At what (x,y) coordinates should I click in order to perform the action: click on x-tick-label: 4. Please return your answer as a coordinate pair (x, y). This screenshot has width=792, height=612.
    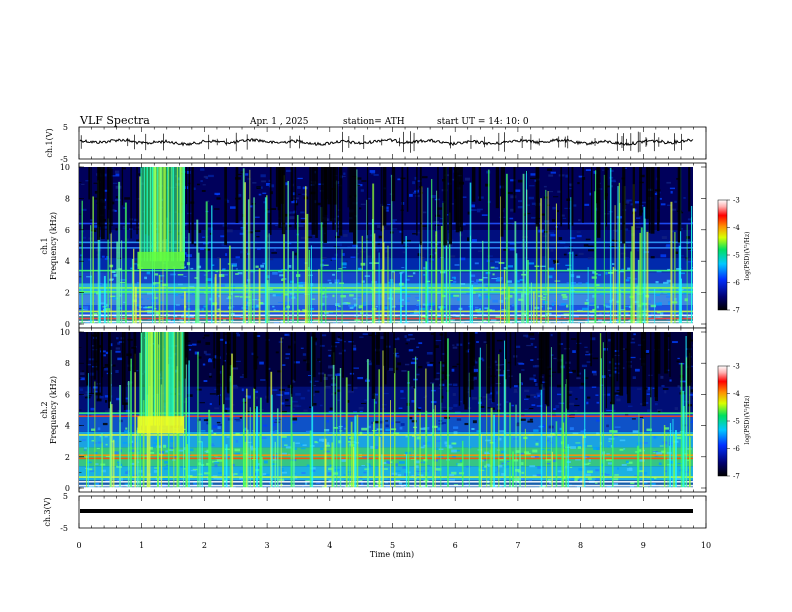
    Looking at the image, I should click on (329, 545).